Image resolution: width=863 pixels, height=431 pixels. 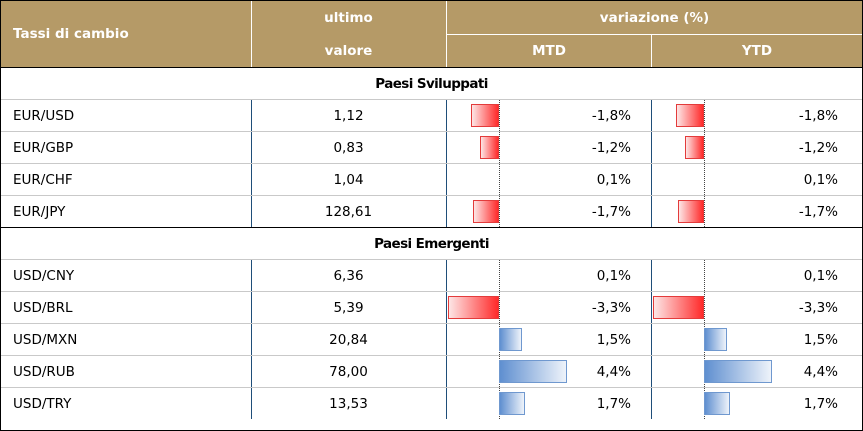 What do you see at coordinates (348, 339) in the screenshot?
I see `last-value: 20,84` at bounding box center [348, 339].